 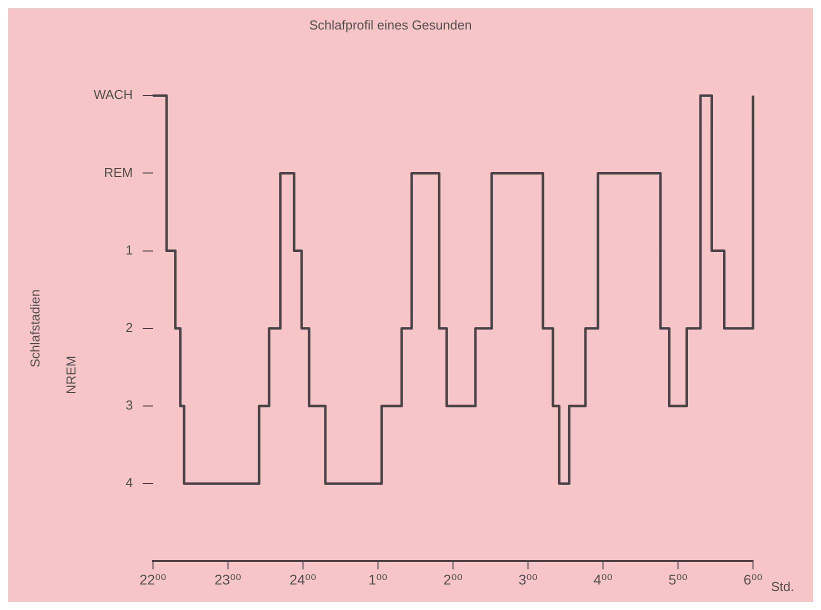 What do you see at coordinates (113, 94) in the screenshot?
I see `y-tick-label: WACH` at bounding box center [113, 94].